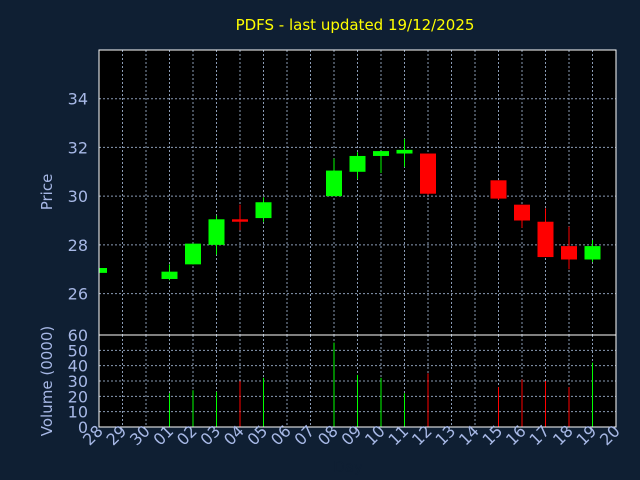 Image resolution: width=640 pixels, height=480 pixels. What do you see at coordinates (78, 366) in the screenshot?
I see `volume-y-tick-label: 40` at bounding box center [78, 366].